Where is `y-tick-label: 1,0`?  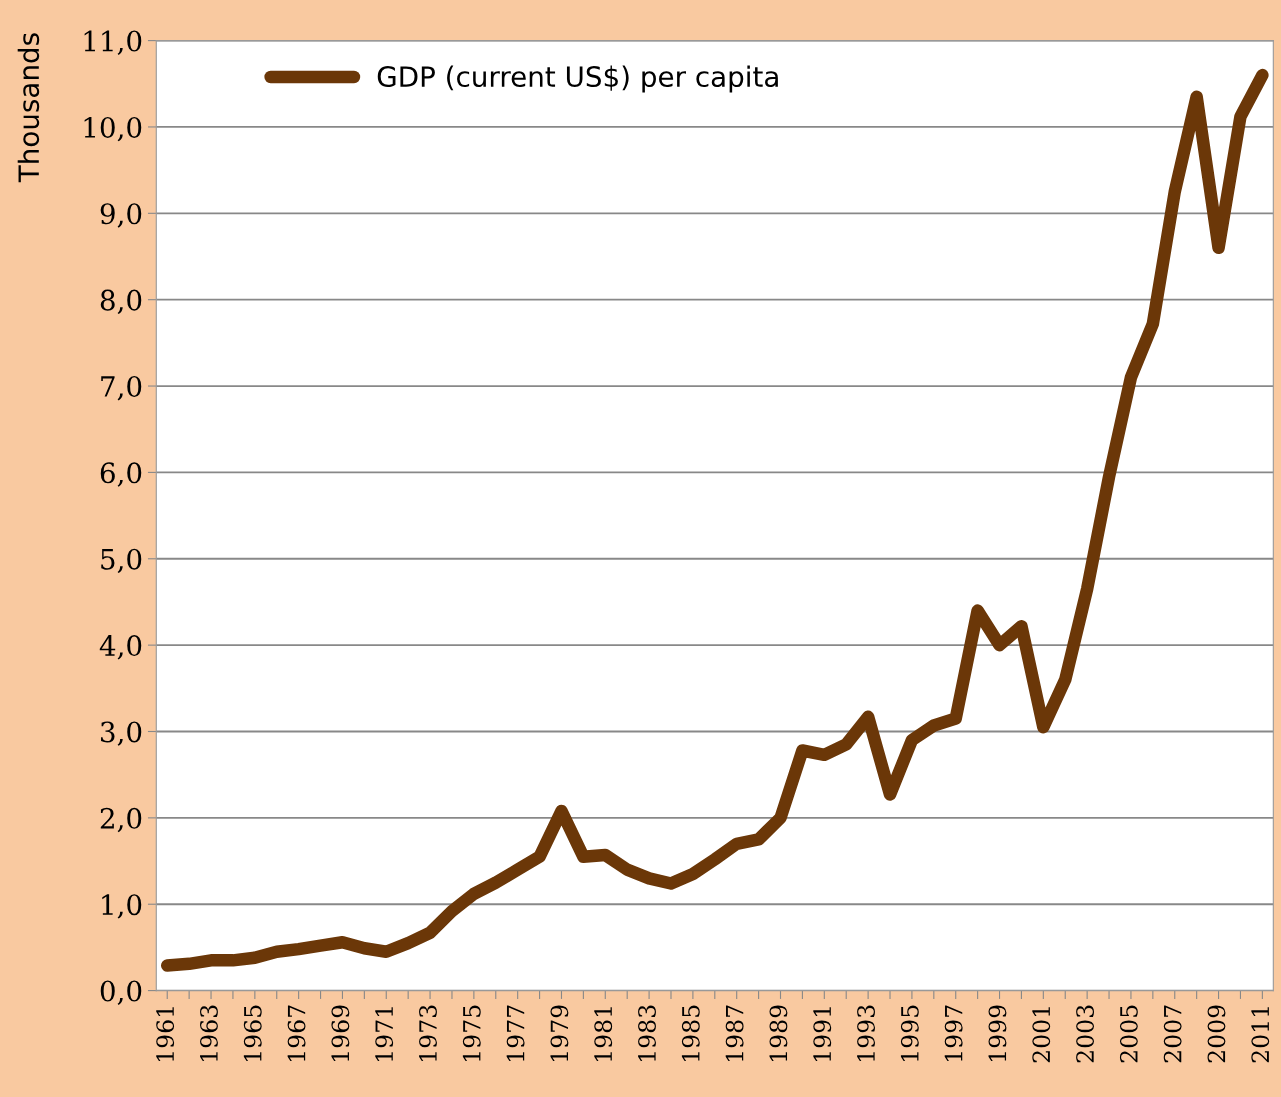 y-tick-label: 1,0 is located at coordinates (122, 906).